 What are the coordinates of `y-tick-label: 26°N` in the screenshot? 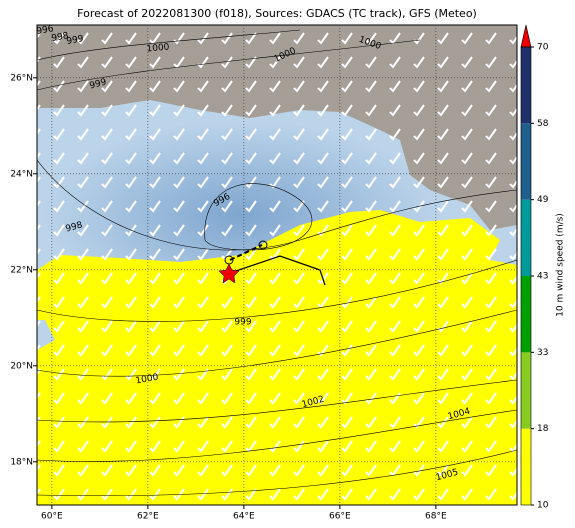 It's located at (21, 78).